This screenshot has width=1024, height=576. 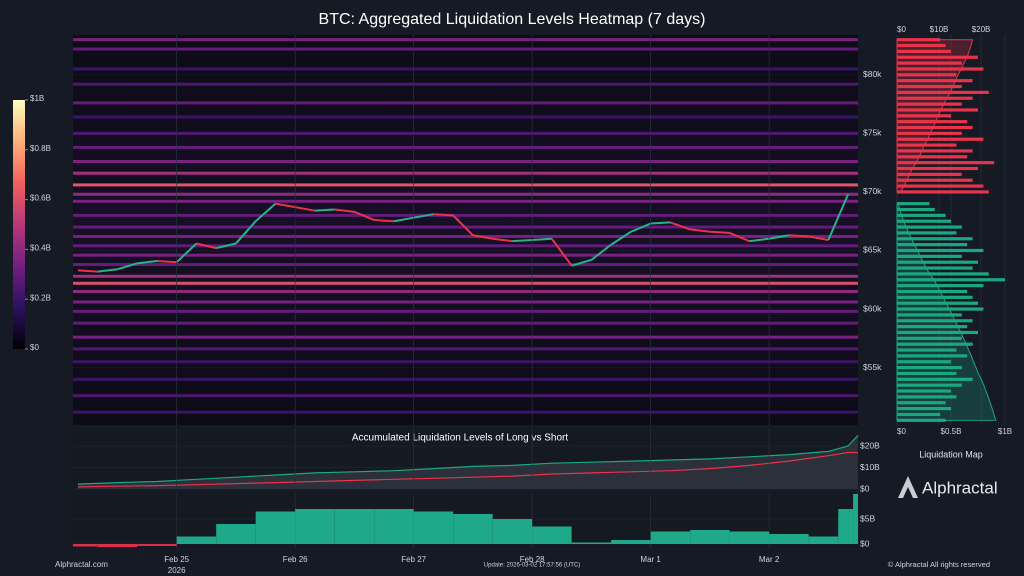 I want to click on colorbar-label: $0.6B, so click(x=40, y=198).